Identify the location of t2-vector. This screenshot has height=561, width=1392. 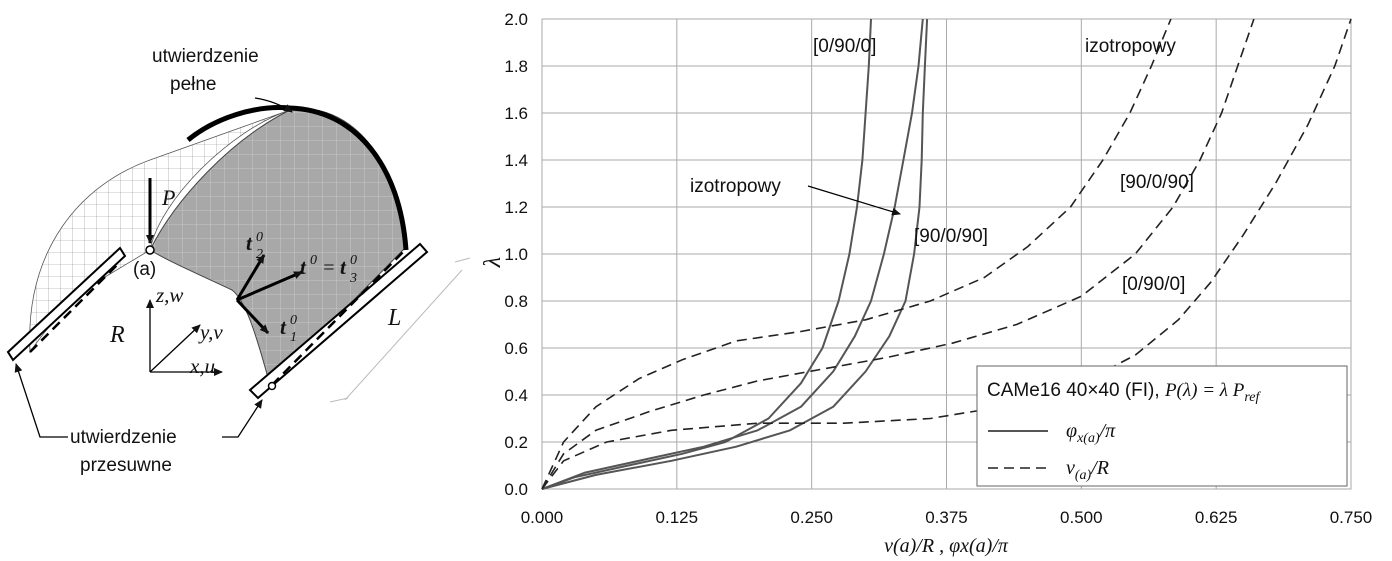
(250, 277).